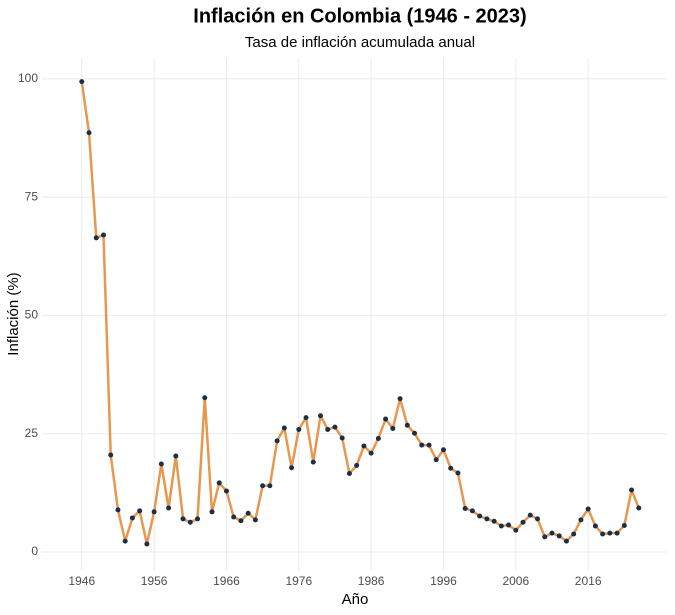  What do you see at coordinates (32, 315) in the screenshot?
I see `y-tick-label: 50` at bounding box center [32, 315].